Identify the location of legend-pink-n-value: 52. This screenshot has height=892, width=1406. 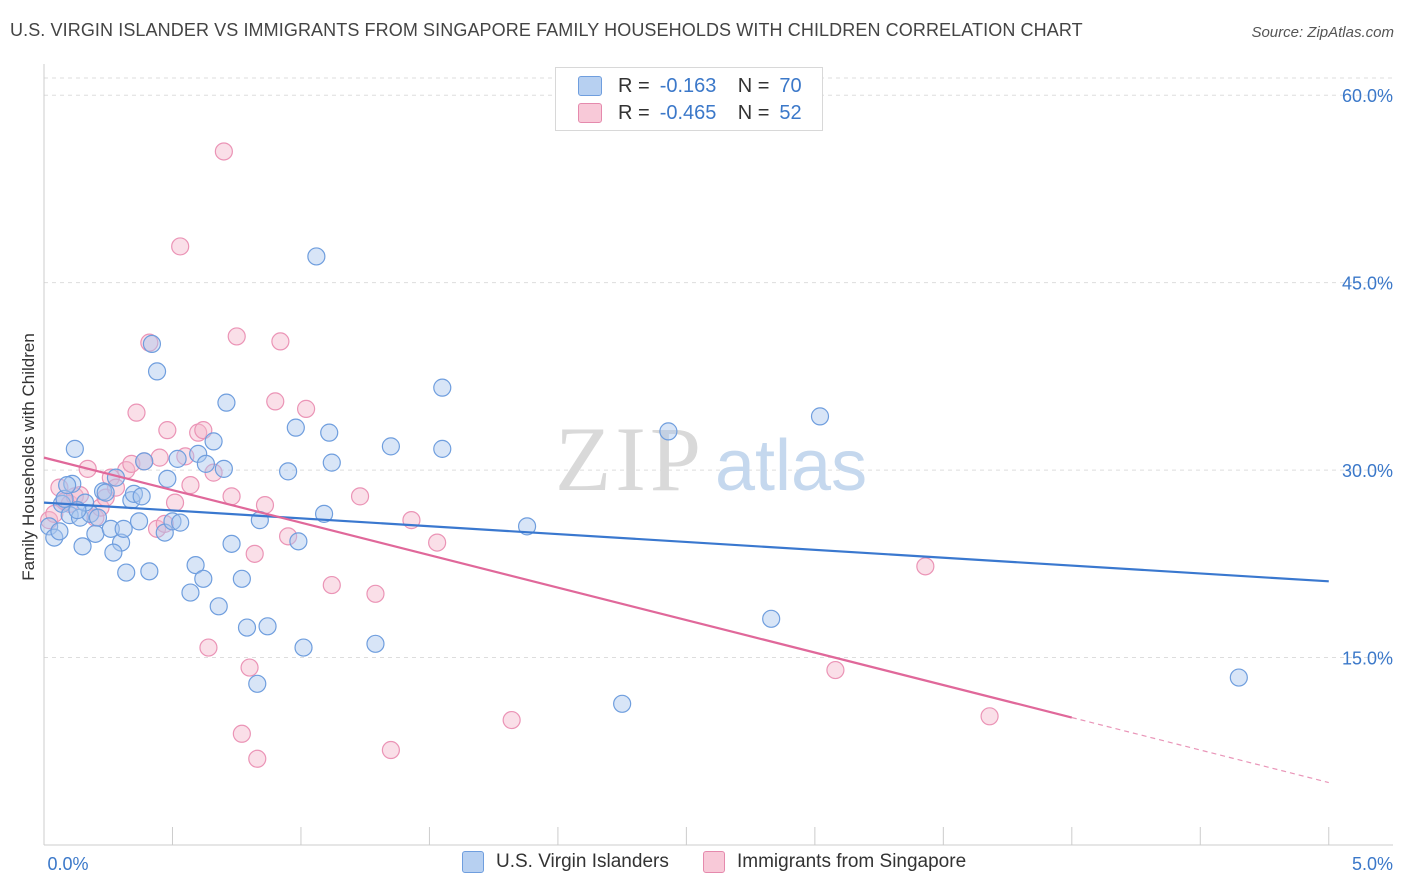
(790, 112).